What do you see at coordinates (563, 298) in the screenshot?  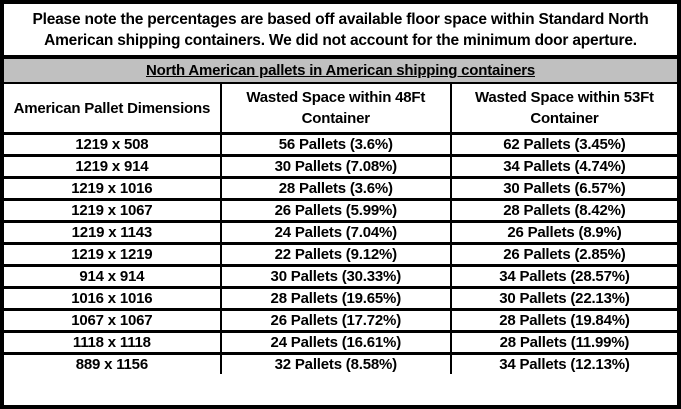 I see `table-cell: 30 Pallets (22.13%)` at bounding box center [563, 298].